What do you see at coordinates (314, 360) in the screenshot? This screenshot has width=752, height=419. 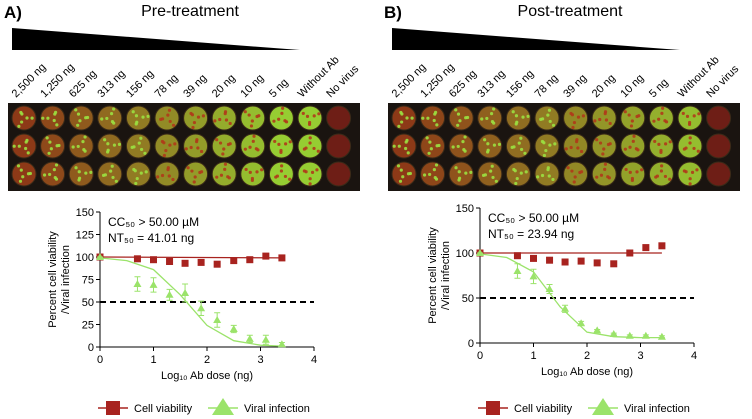 I see `x-tick-label: 4` at bounding box center [314, 360].